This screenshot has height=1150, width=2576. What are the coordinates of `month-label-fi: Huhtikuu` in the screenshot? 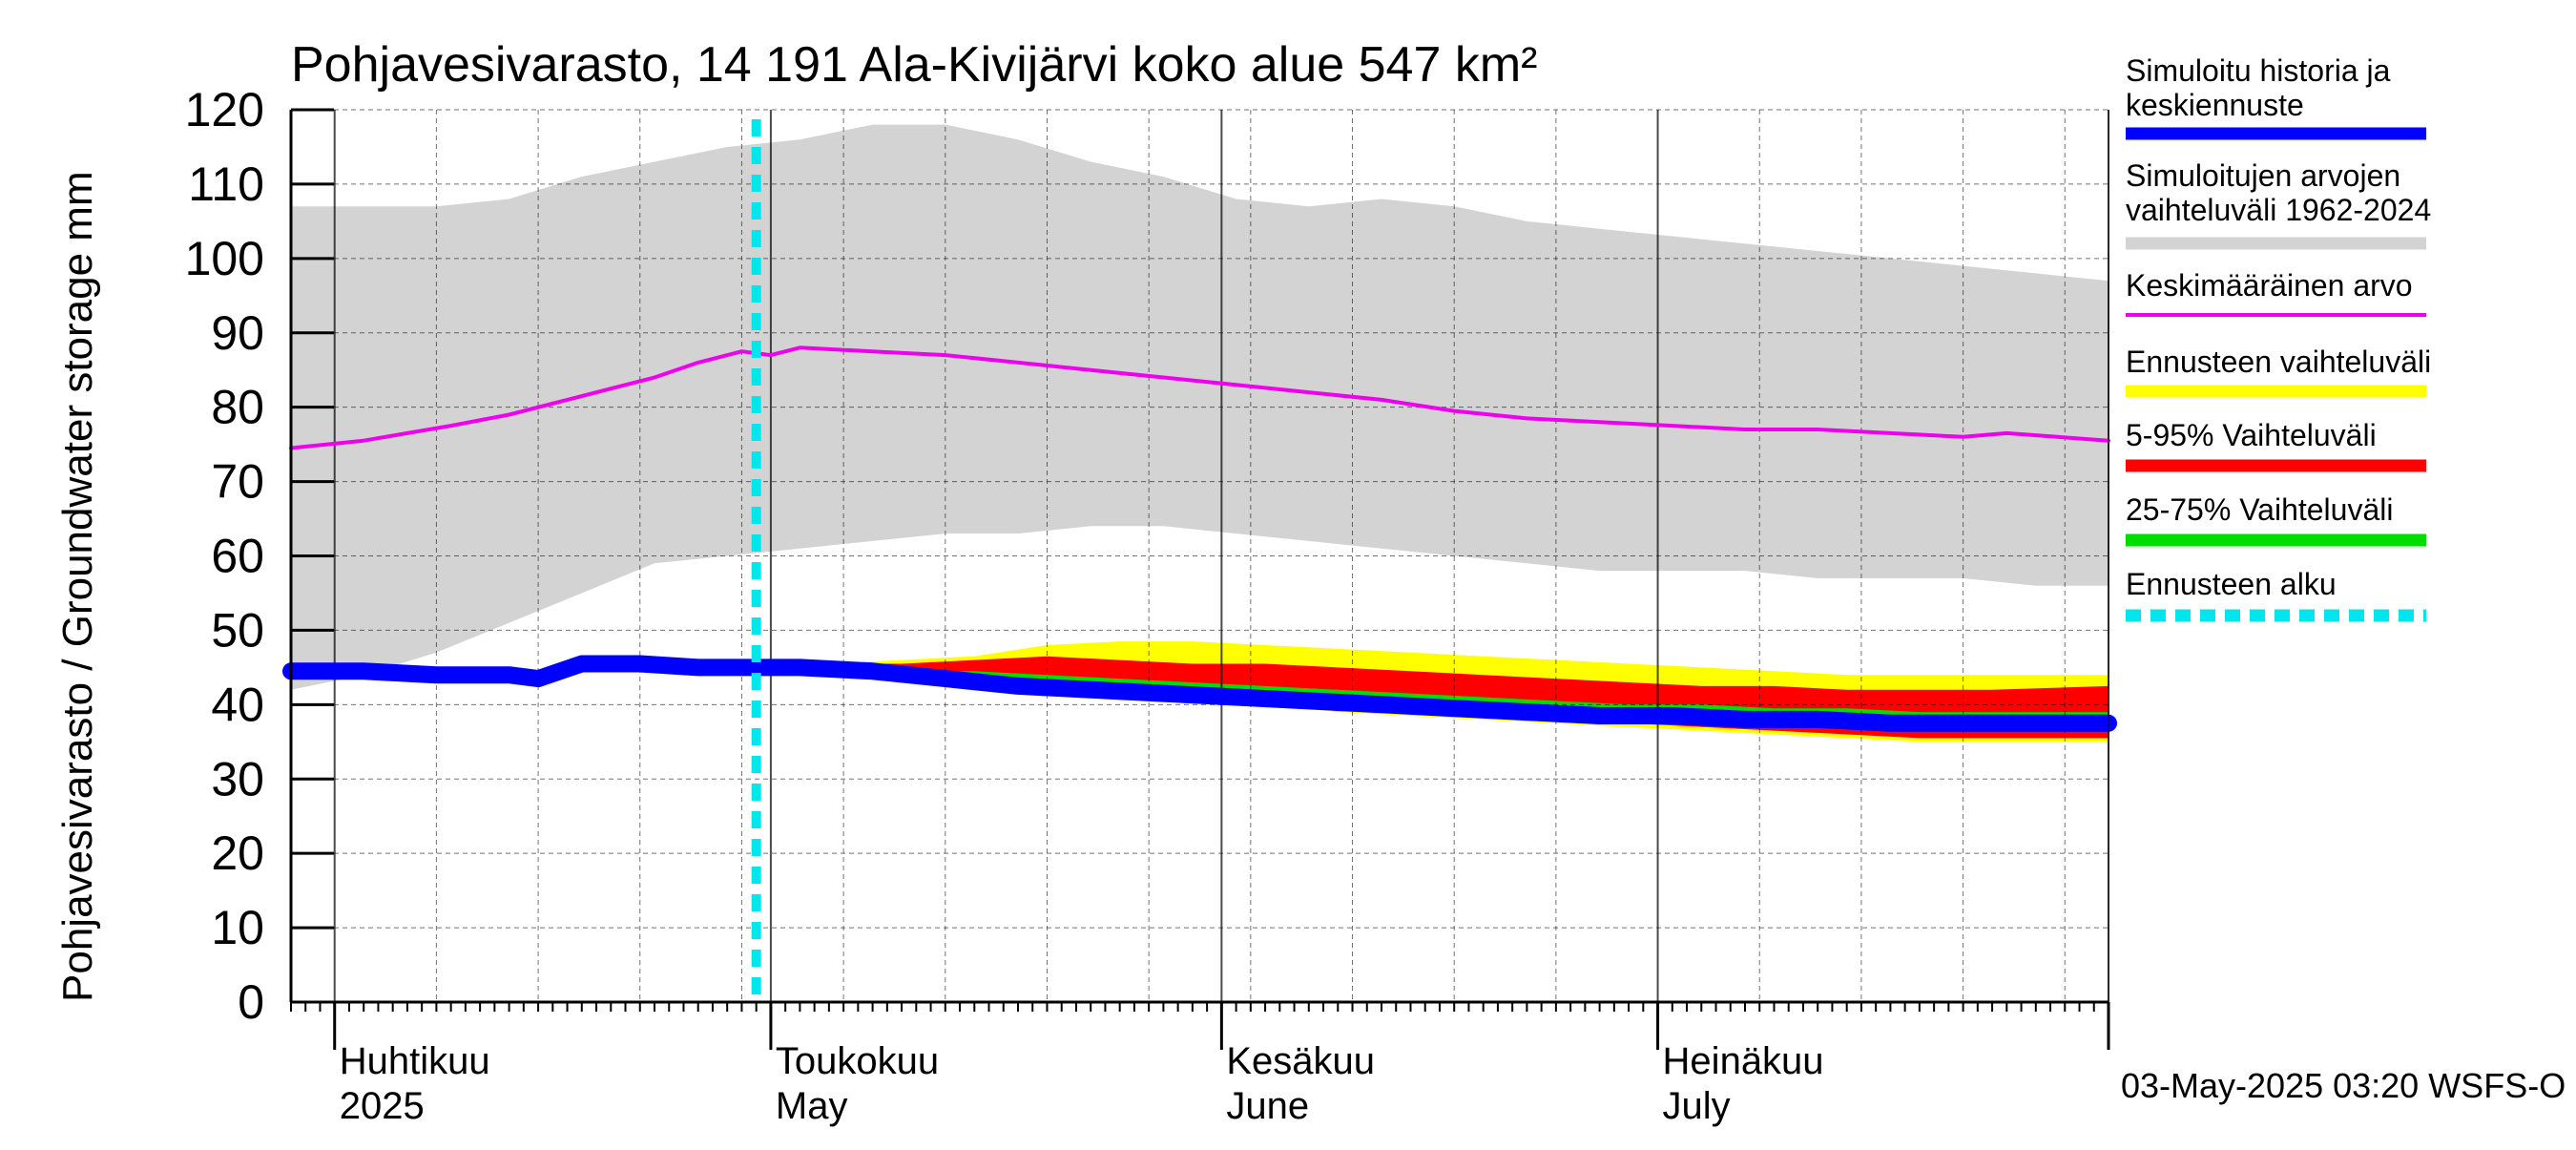 It's located at (415, 1061).